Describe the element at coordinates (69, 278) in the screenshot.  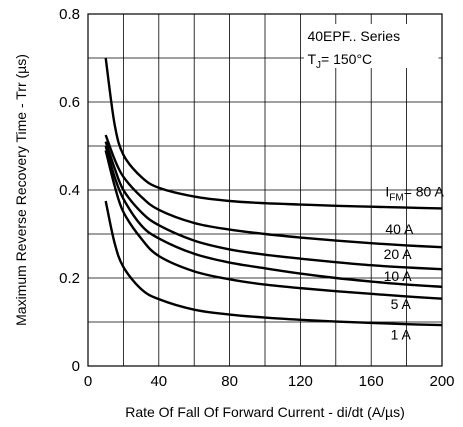
I see `y-tick-label: 0.2` at that location.